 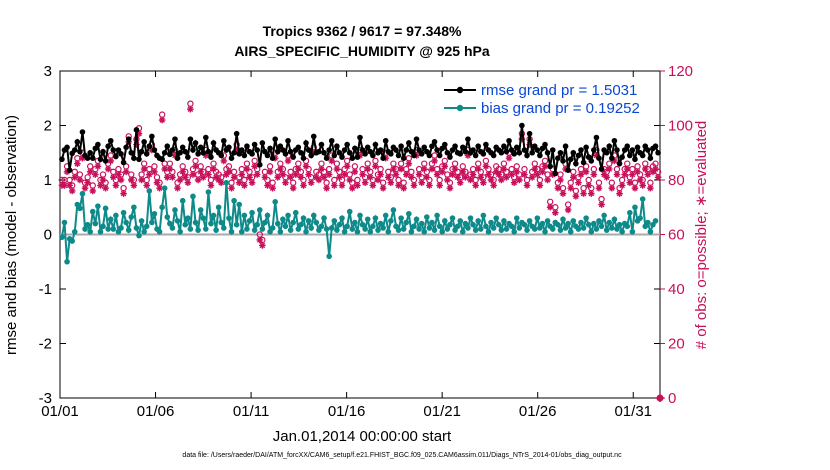 What do you see at coordinates (45, 398) in the screenshot?
I see `y-tick-label: -3` at bounding box center [45, 398].